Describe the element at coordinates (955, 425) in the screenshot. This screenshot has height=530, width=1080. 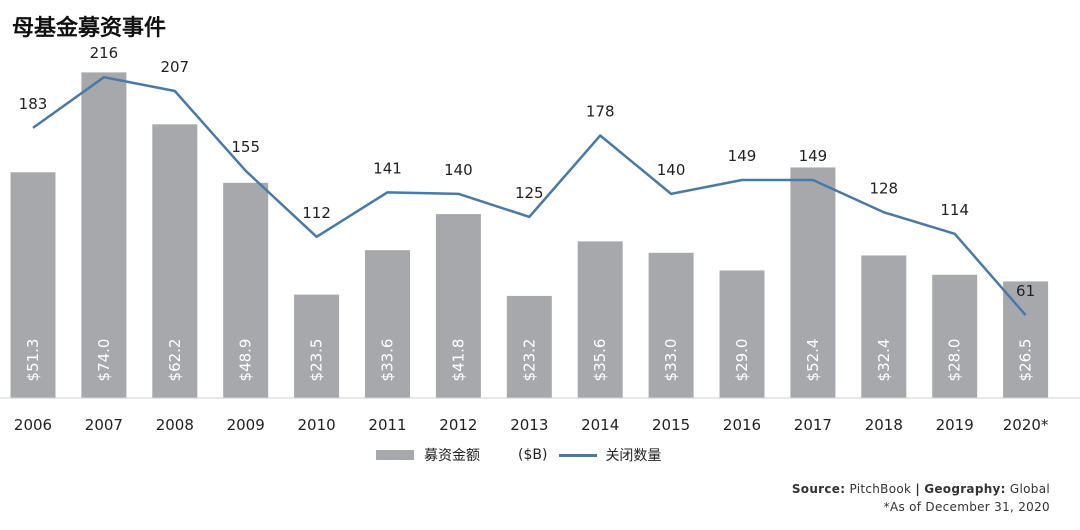
I see `x-tick-label: 2019` at that location.